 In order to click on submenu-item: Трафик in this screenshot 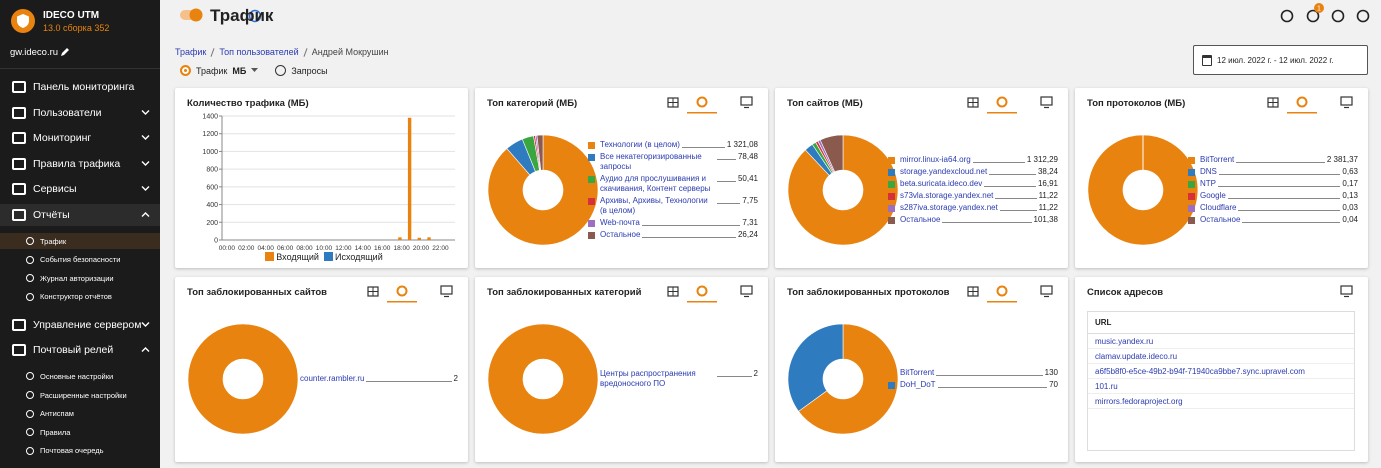, I will do `click(80, 241)`.